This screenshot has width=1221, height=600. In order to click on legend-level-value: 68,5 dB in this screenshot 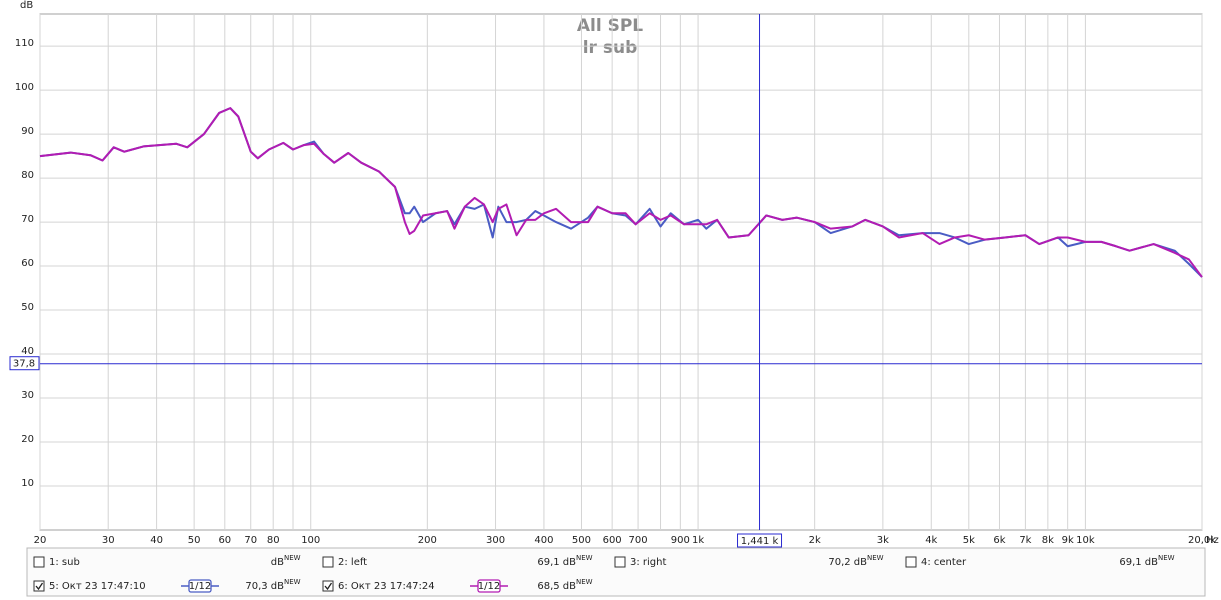, I will do `click(556, 586)`.